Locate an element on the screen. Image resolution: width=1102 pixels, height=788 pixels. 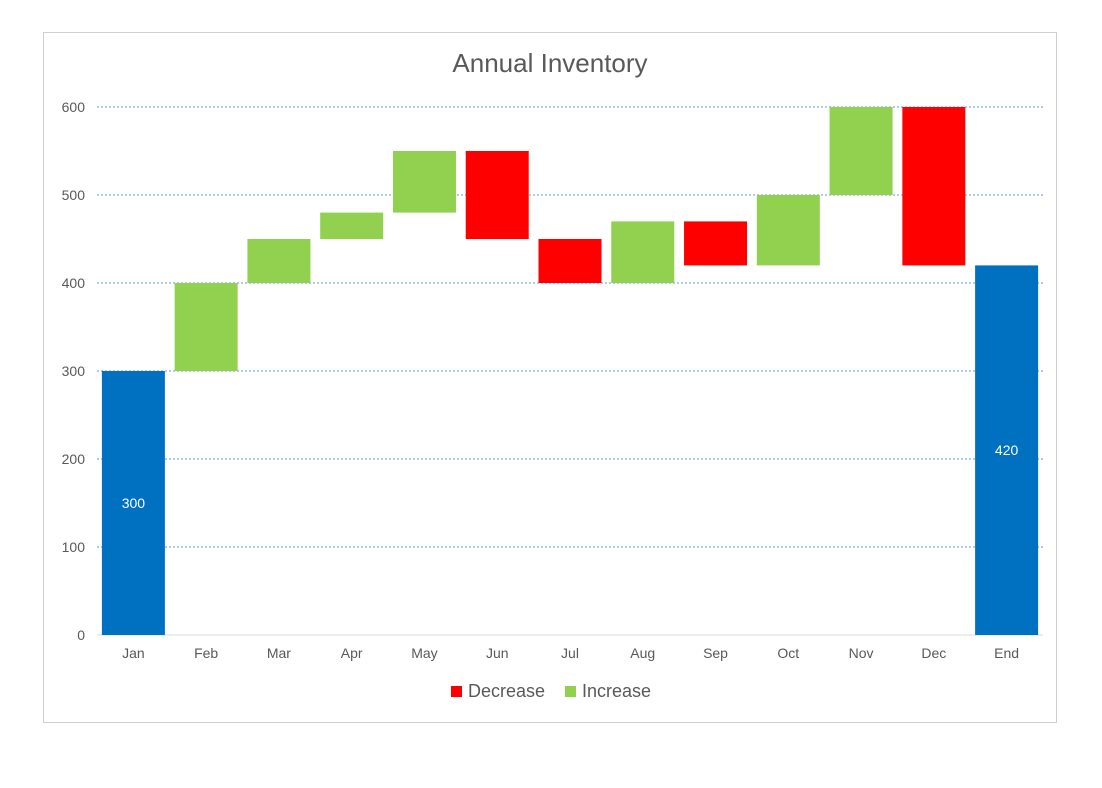
bar-jul is located at coordinates (570, 261).